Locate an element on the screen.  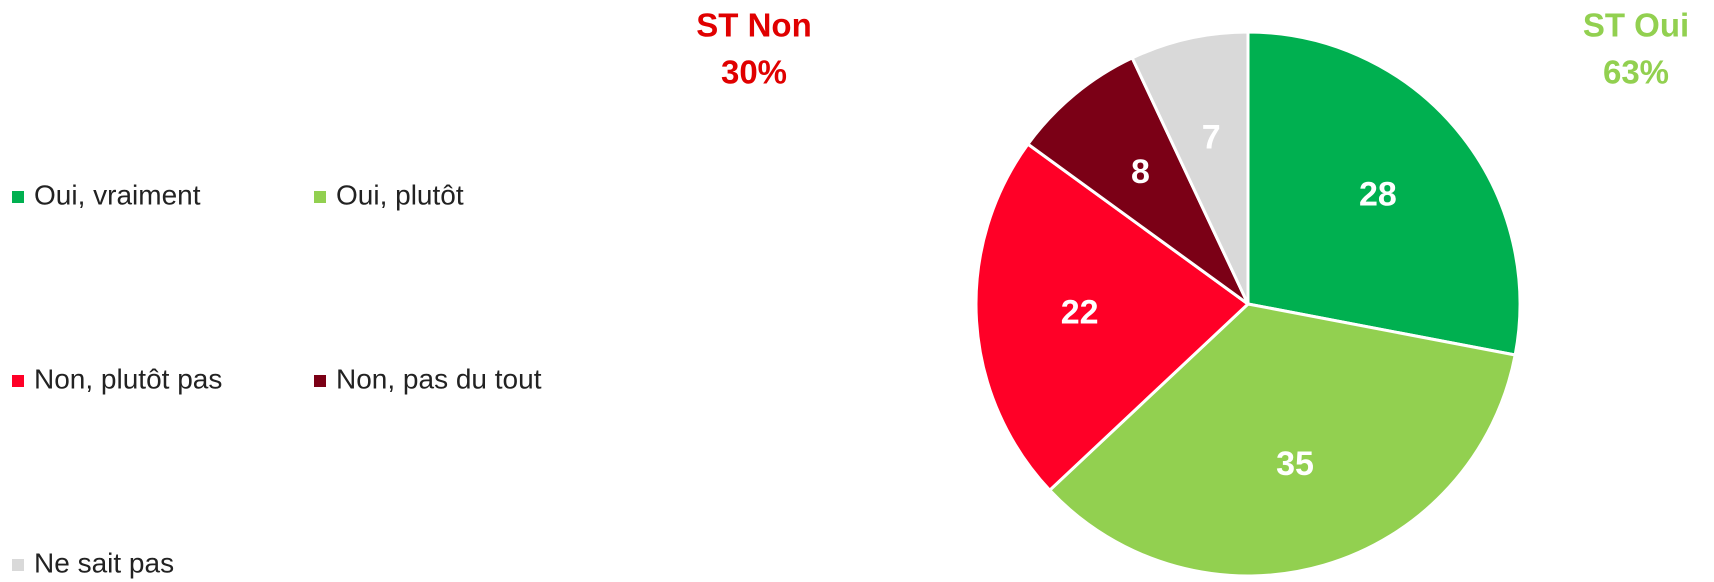
data-label: 8 is located at coordinates (1140, 172).